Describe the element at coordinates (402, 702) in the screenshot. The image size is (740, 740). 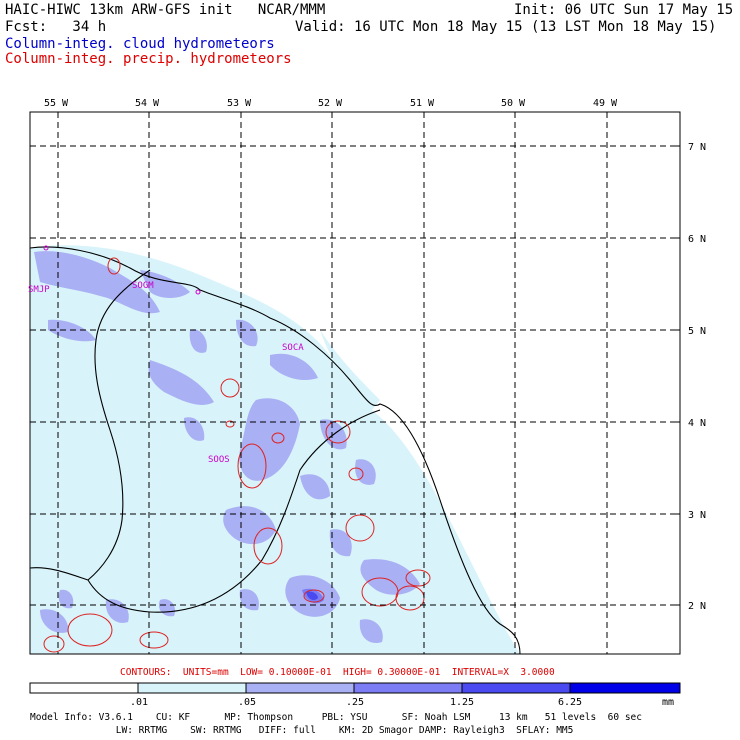
I see `colorbar-ticks: .01 .05 .25 1.25 6.25 mm` at that location.